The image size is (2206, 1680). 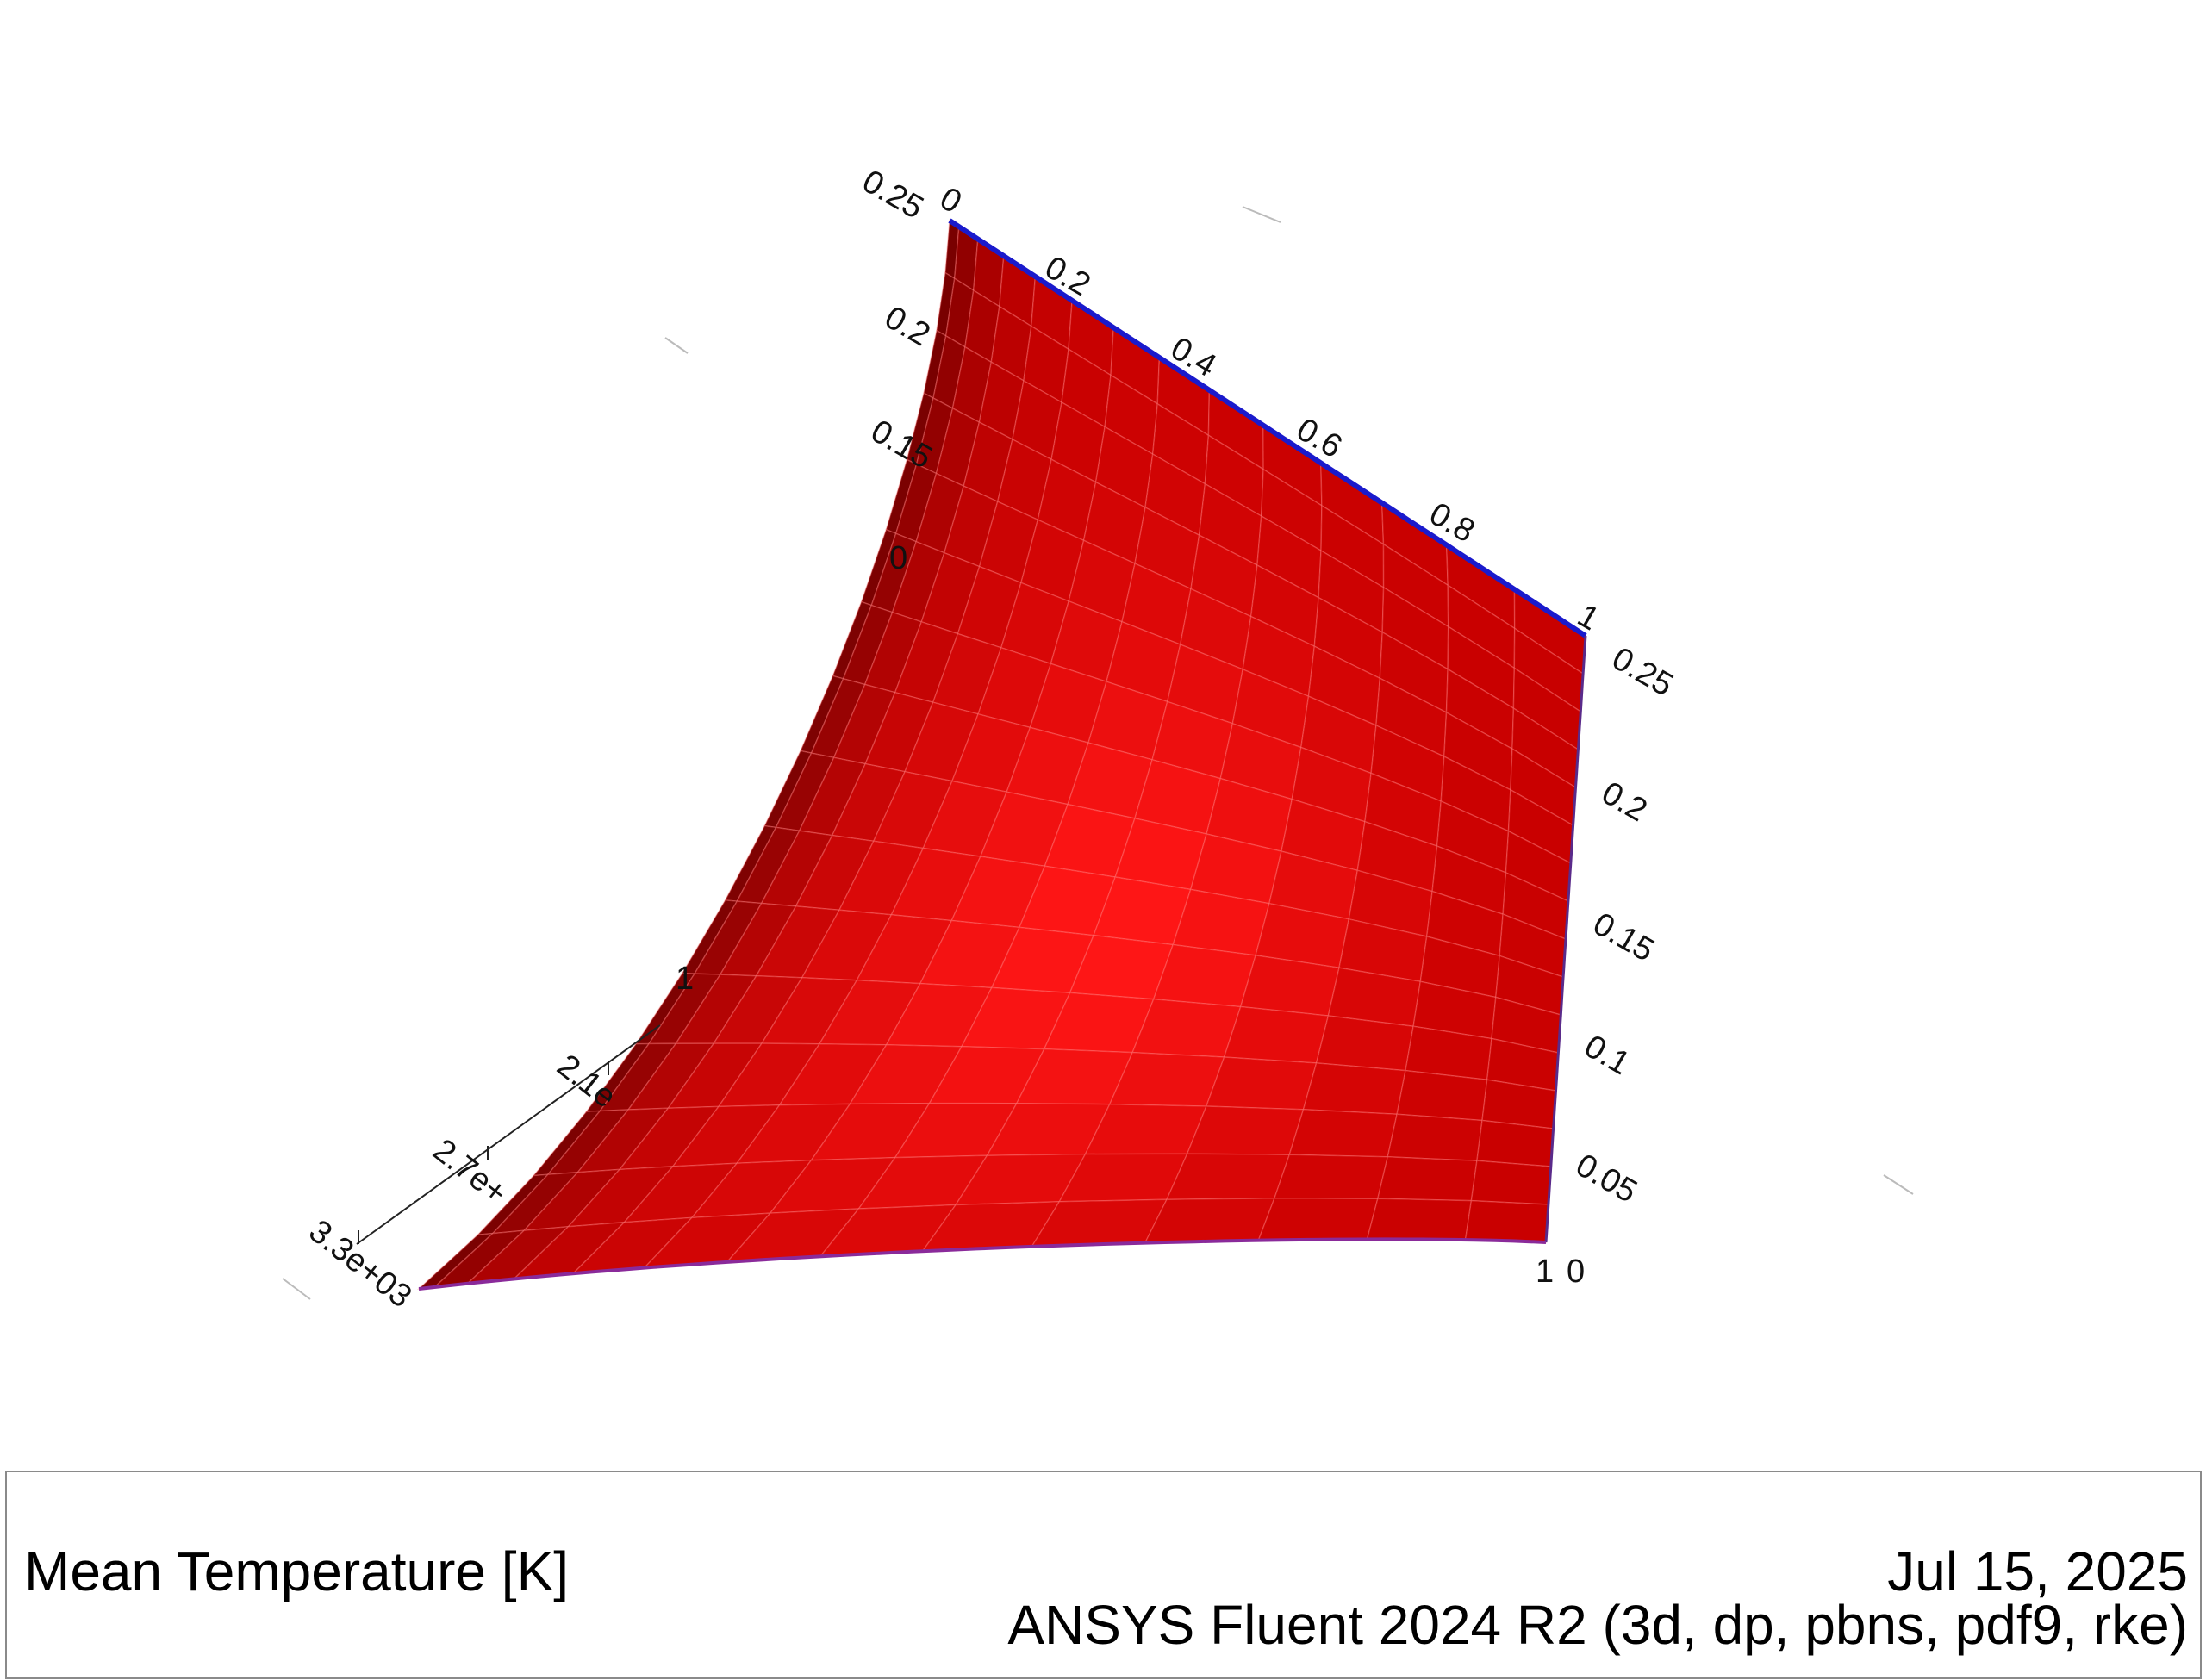 What do you see at coordinates (685, 979) in the screenshot?
I see `temp-axis-tick-1: 1` at bounding box center [685, 979].